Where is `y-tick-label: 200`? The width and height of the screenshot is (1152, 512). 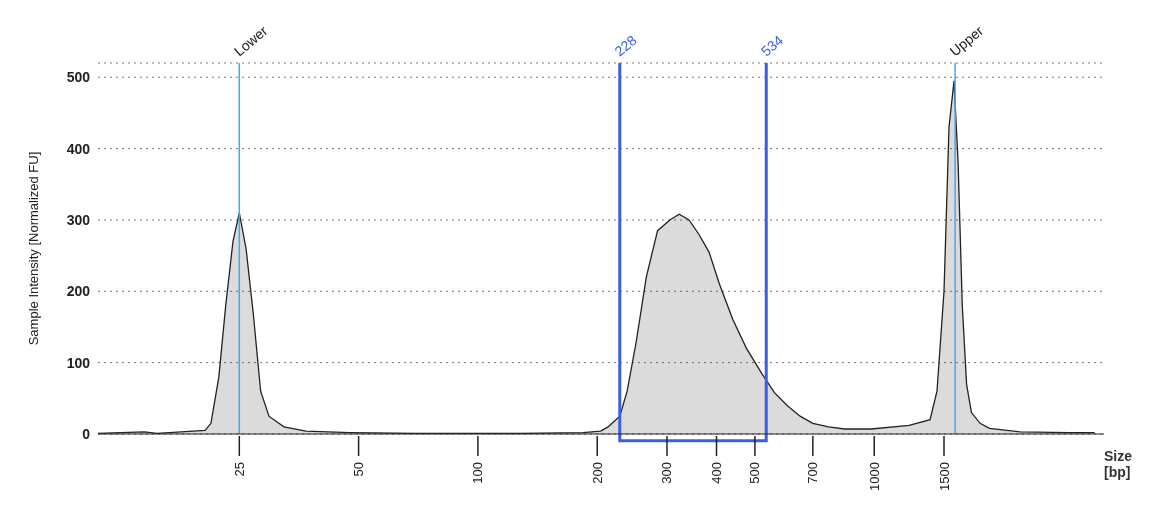
y-tick-label: 200 is located at coordinates (78, 291).